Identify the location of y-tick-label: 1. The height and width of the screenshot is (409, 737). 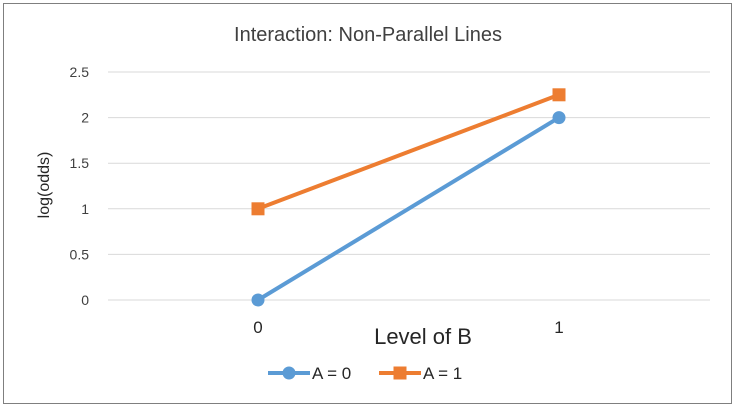
(85, 209).